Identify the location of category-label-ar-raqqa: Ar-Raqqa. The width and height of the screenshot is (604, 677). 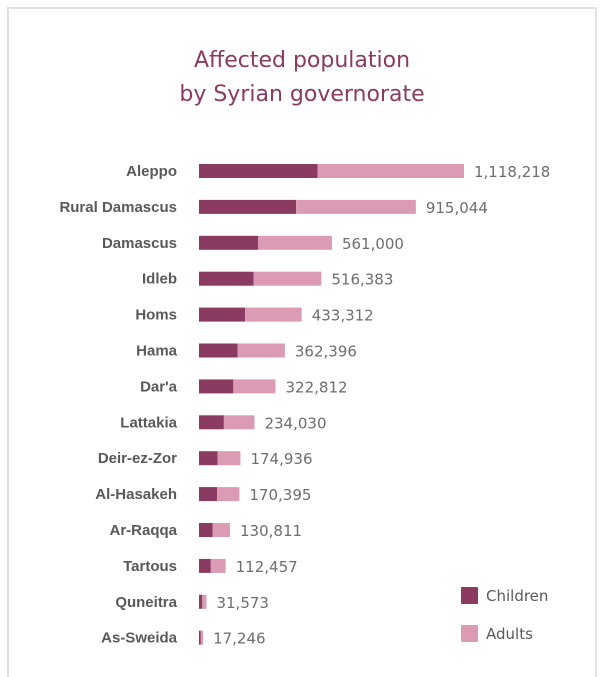
(143, 530).